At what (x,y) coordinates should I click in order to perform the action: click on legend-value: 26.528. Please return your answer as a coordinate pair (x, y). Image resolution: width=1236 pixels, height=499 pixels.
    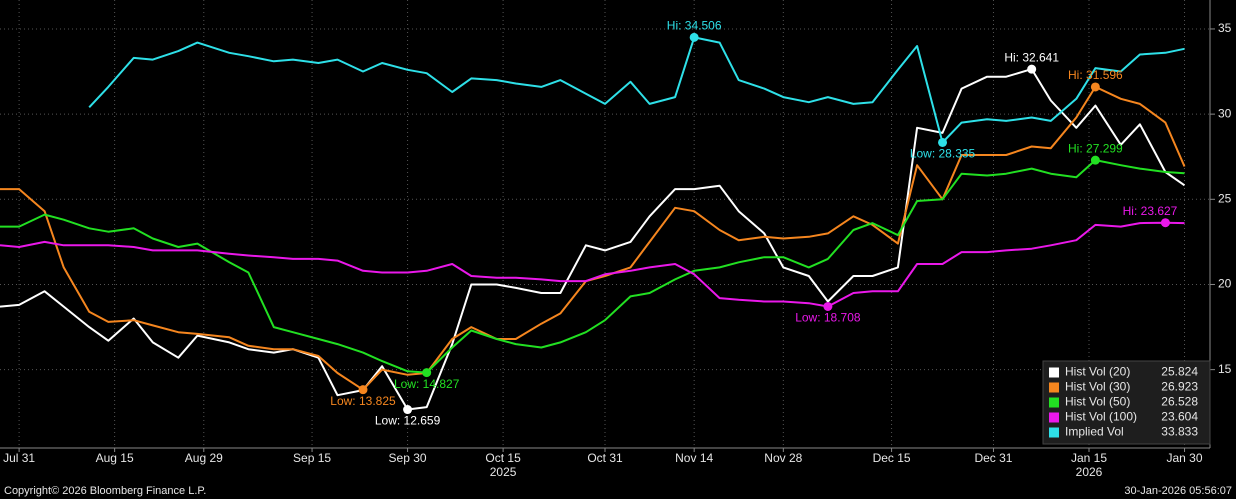
    Looking at the image, I should click on (1179, 402).